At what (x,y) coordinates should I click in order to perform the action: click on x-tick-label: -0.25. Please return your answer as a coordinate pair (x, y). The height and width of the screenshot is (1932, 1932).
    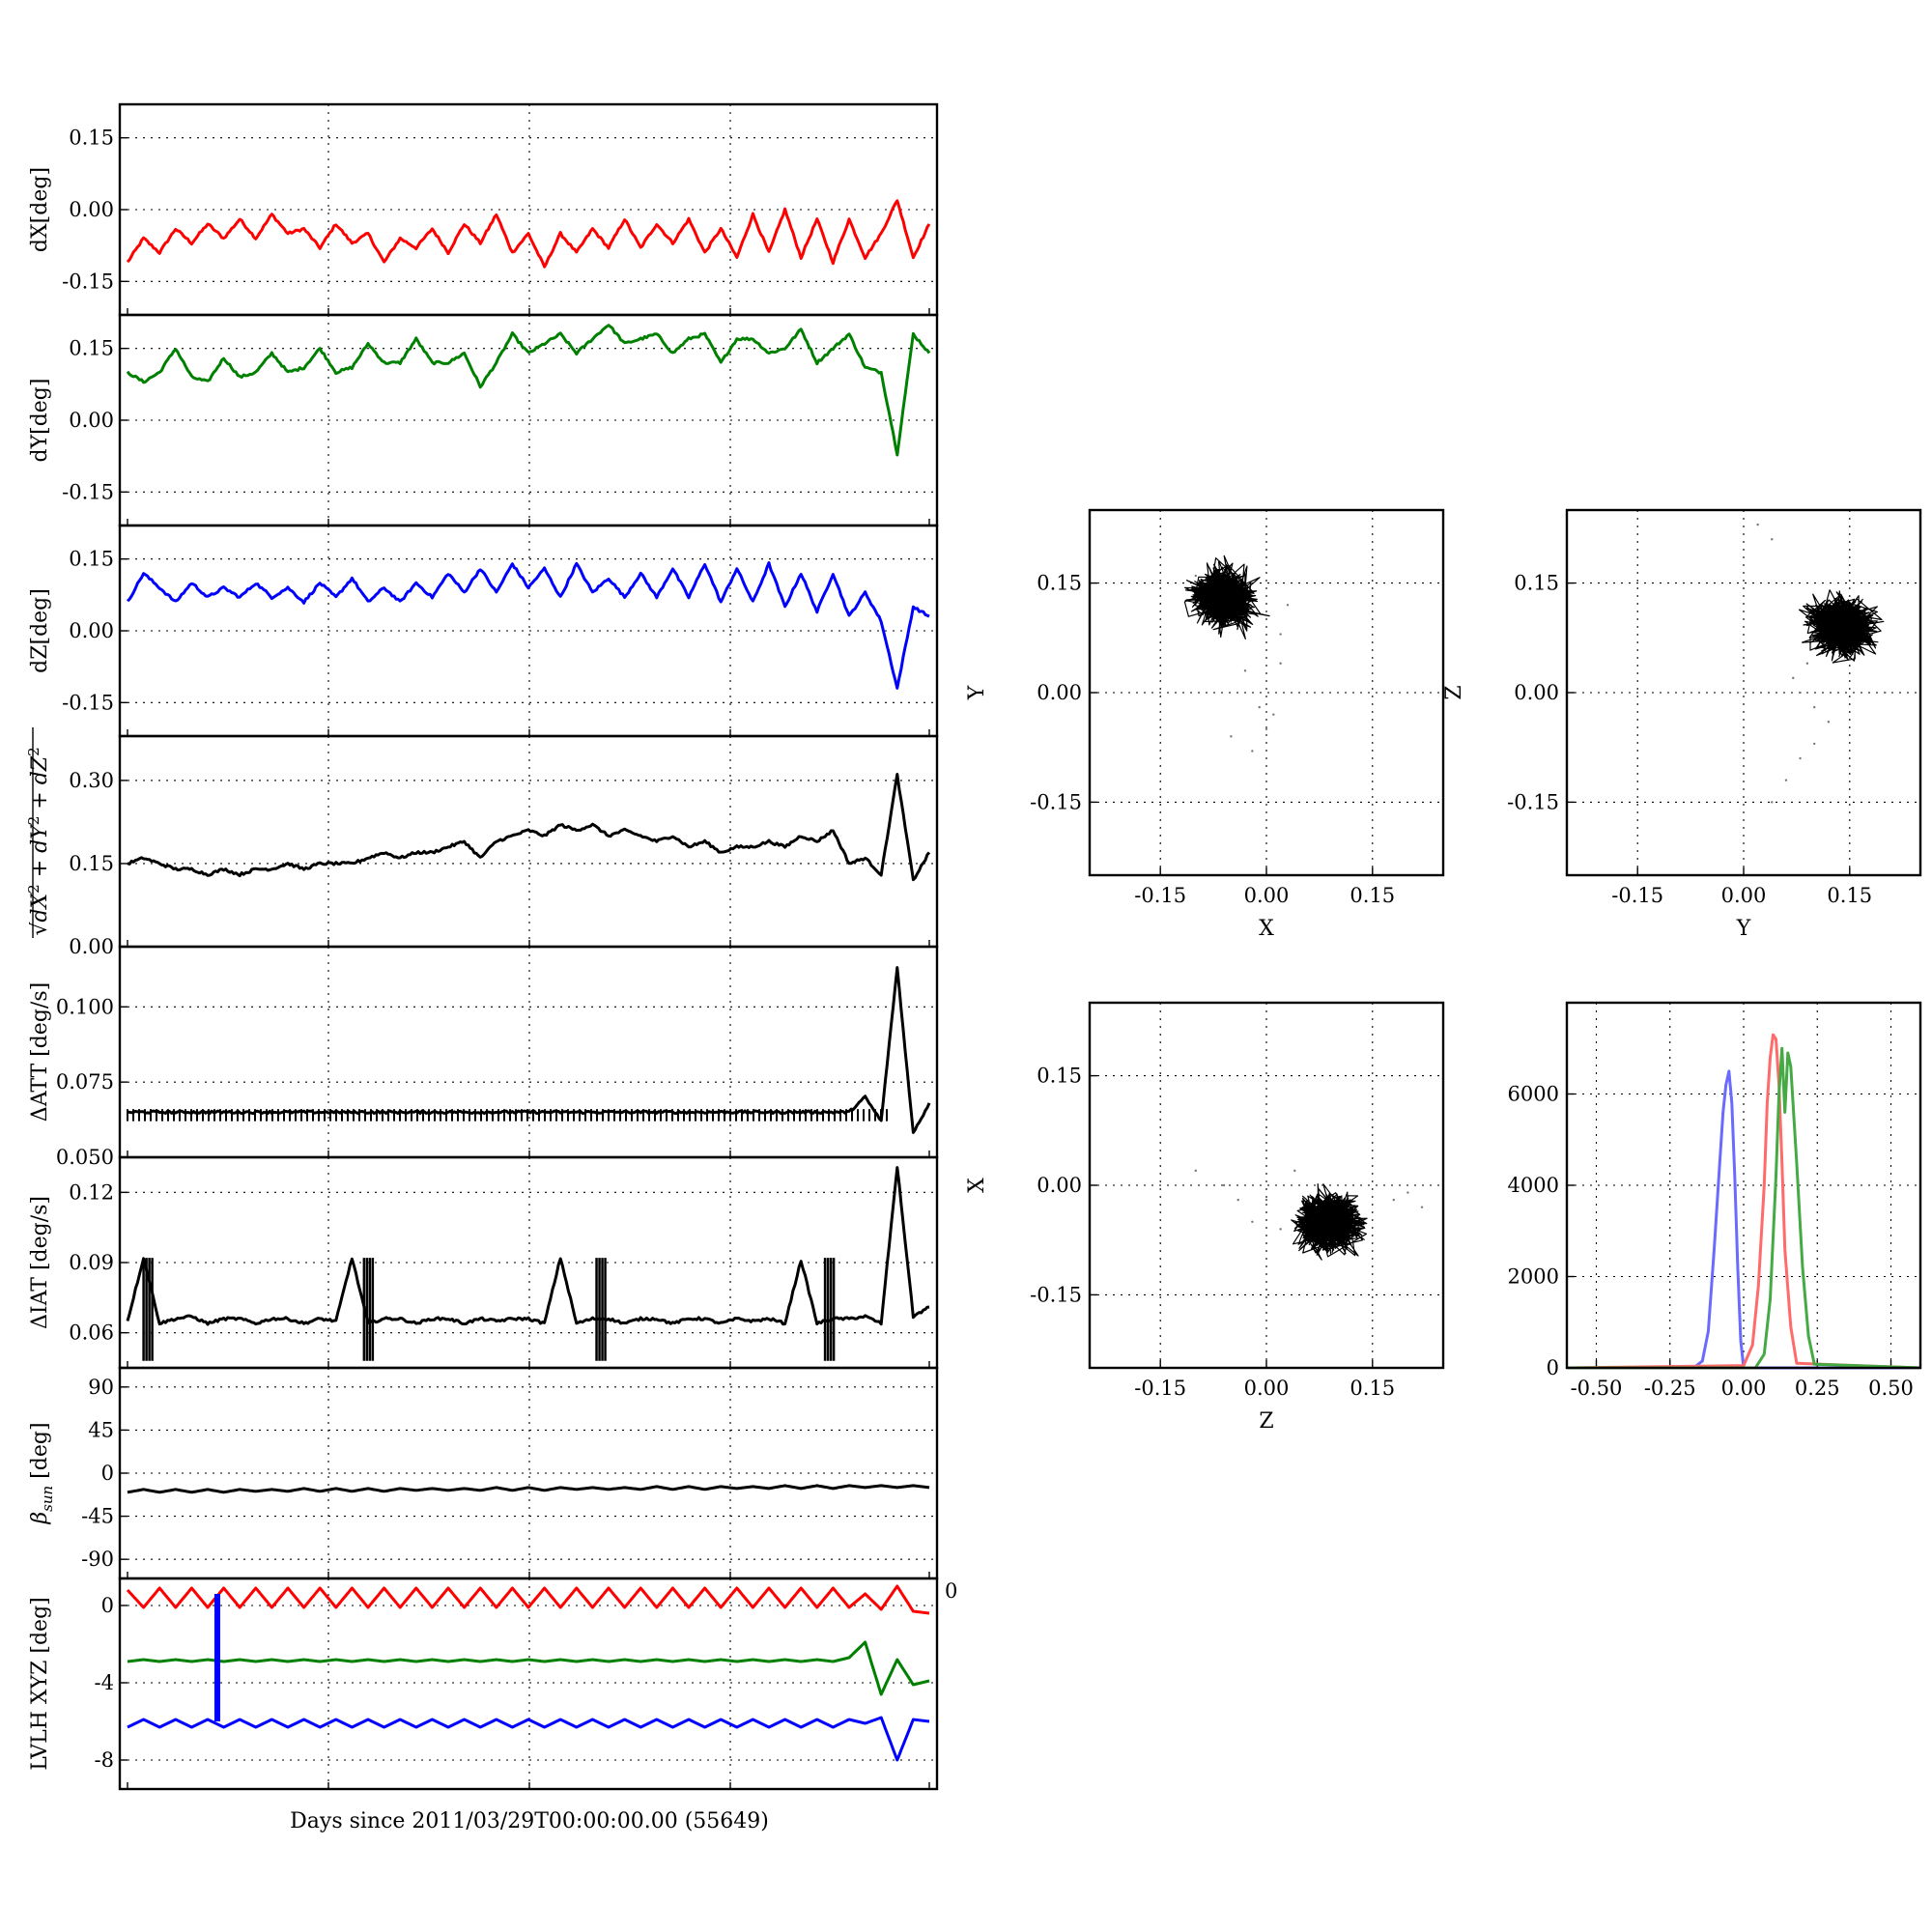
    Looking at the image, I should click on (1670, 1388).